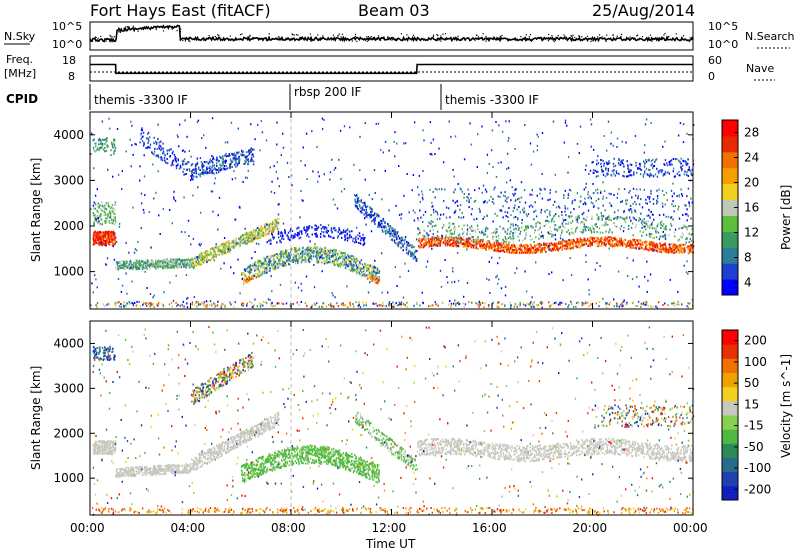  Describe the element at coordinates (67, 26) in the screenshot. I see `noise-left-tick-top: 10^5` at that location.